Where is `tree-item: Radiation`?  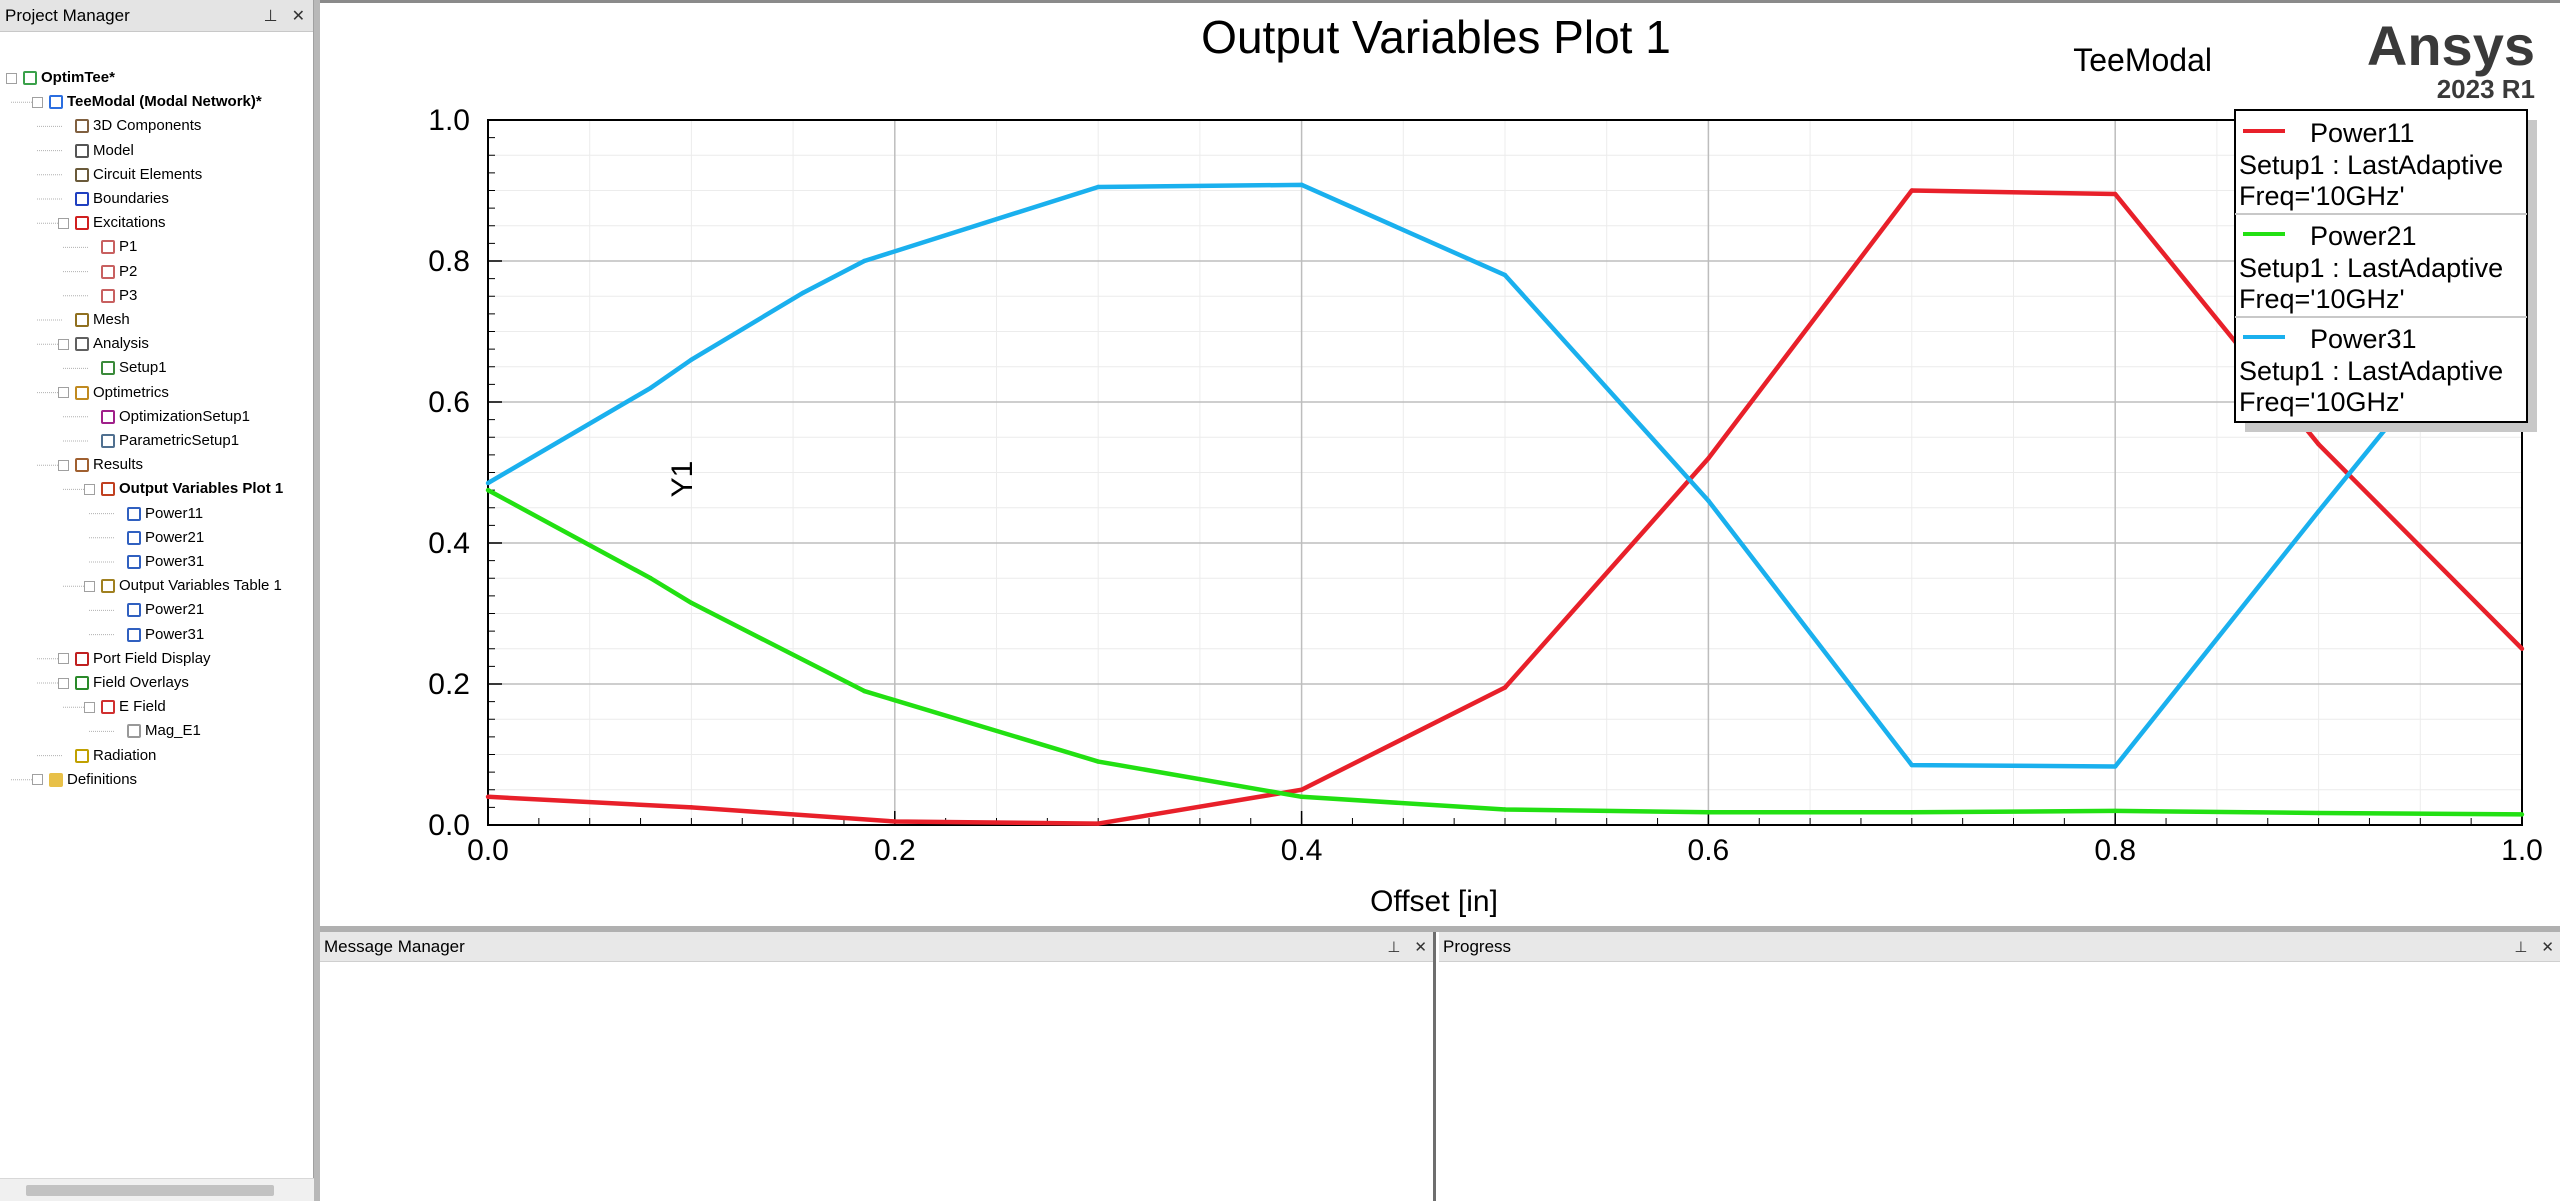
tree-item: Radiation is located at coordinates (107, 756).